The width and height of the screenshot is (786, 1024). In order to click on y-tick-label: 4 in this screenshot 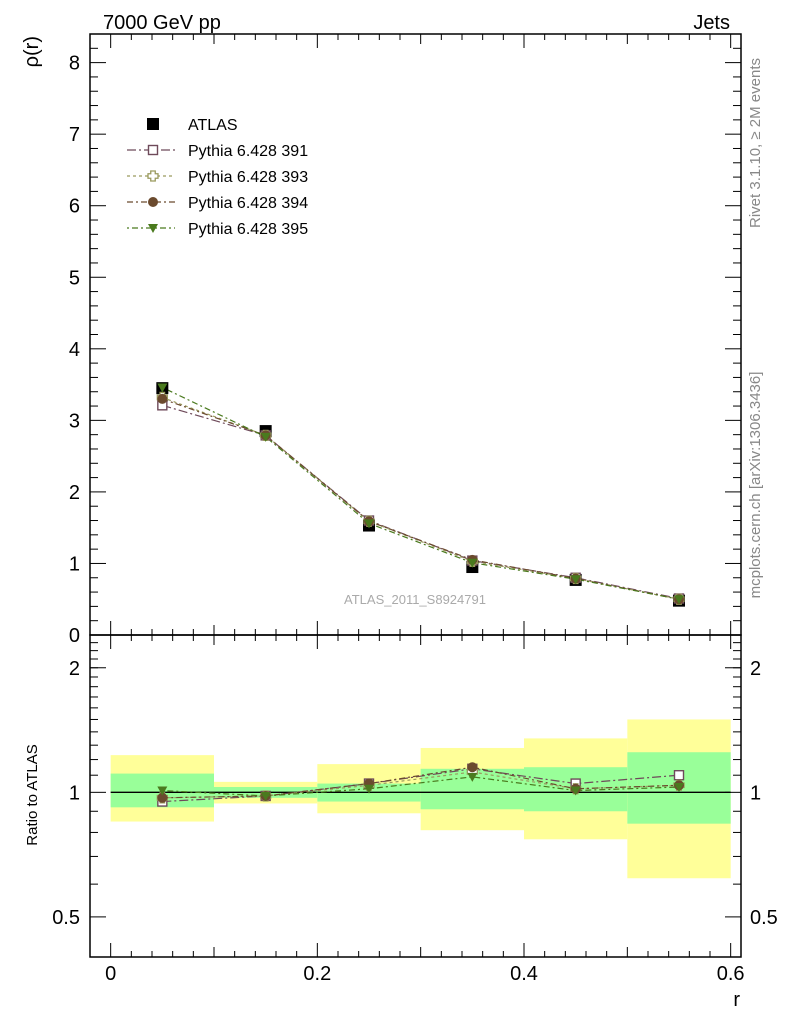, I will do `click(74, 350)`.